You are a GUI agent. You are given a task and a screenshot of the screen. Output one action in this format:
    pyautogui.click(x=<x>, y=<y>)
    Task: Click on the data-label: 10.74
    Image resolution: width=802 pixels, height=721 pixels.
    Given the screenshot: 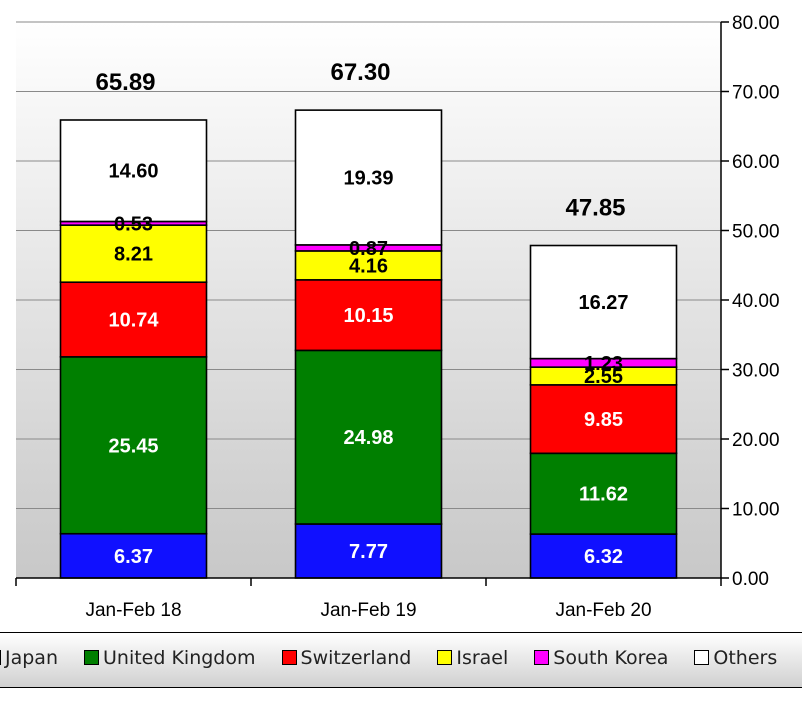 What is the action you would take?
    pyautogui.click(x=133, y=321)
    